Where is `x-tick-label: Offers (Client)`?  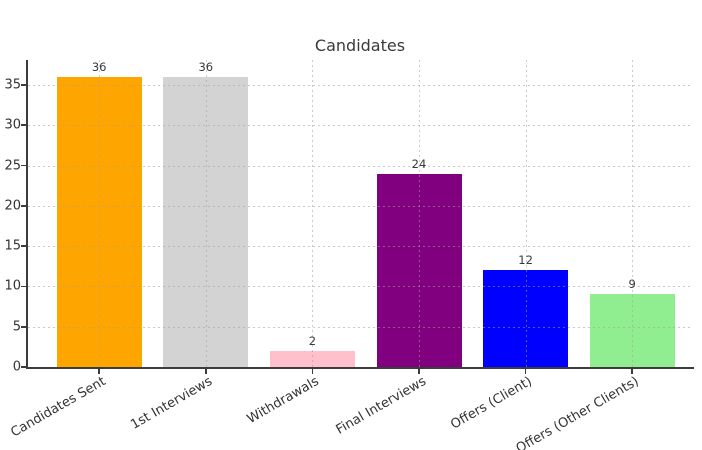 x-tick-label: Offers (Client) is located at coordinates (492, 403).